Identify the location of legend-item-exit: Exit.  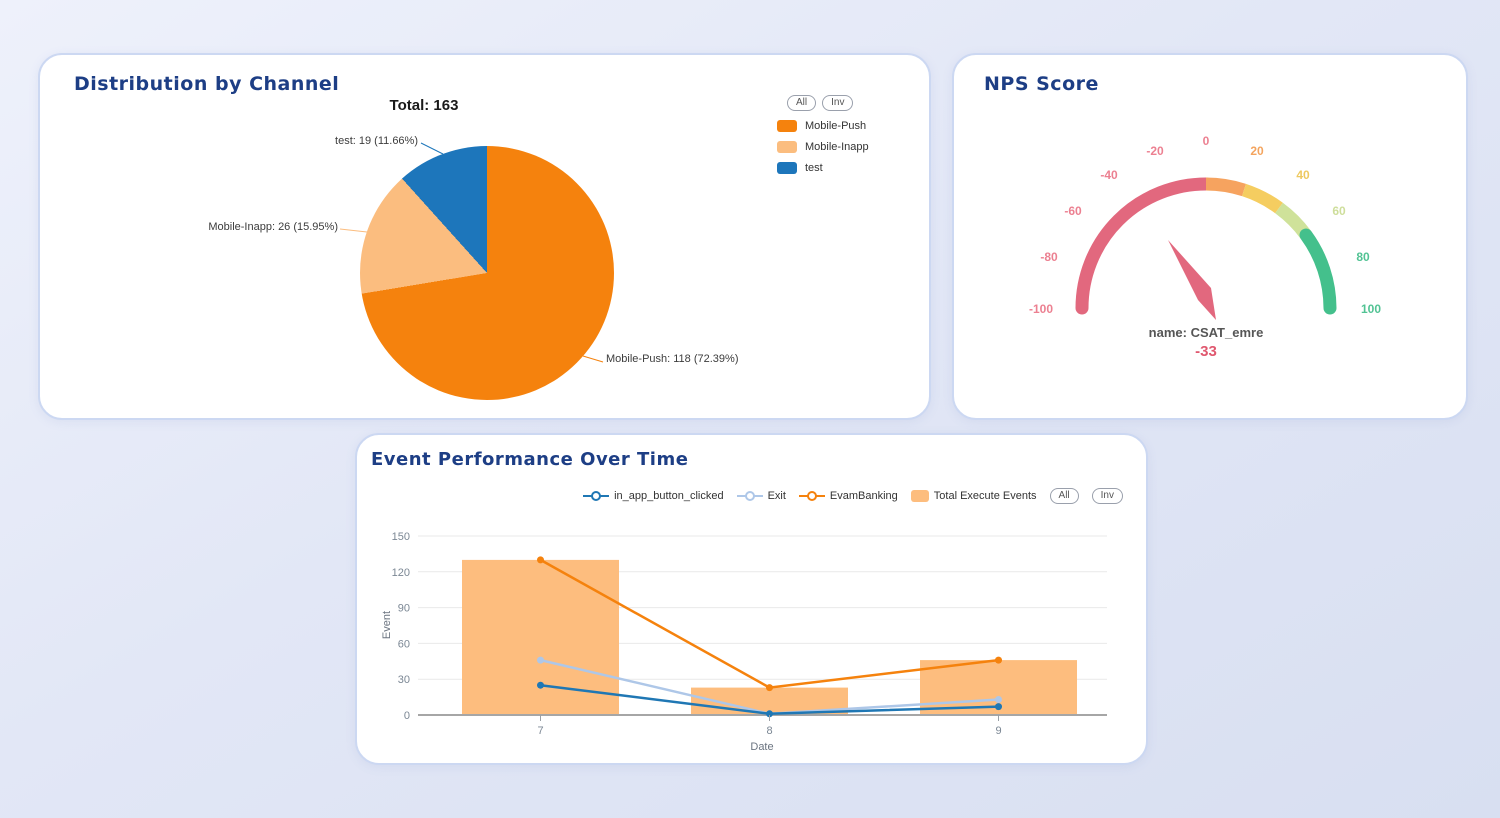
(761, 496).